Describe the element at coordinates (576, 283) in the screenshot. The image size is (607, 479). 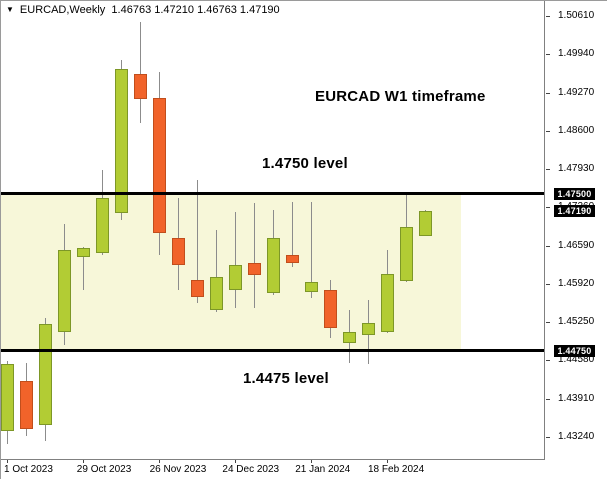
I see `price-tick-label: 1.45920` at that location.